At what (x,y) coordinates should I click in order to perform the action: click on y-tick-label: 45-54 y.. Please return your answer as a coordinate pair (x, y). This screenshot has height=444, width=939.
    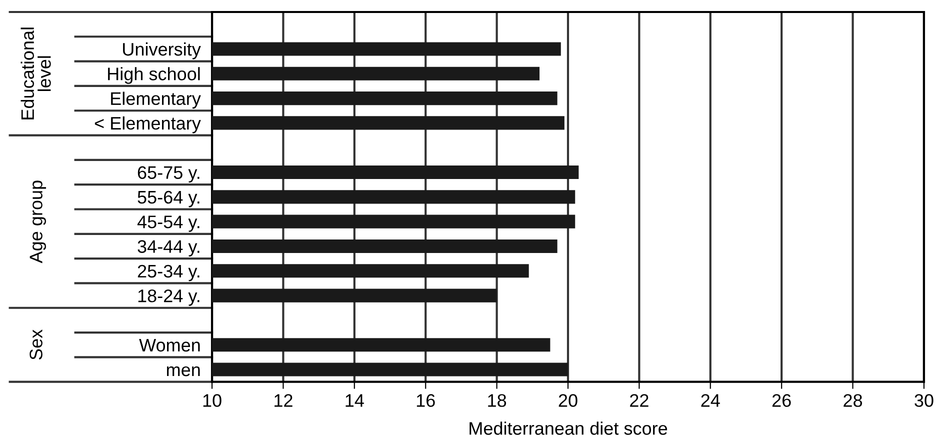
    Looking at the image, I should click on (168, 224).